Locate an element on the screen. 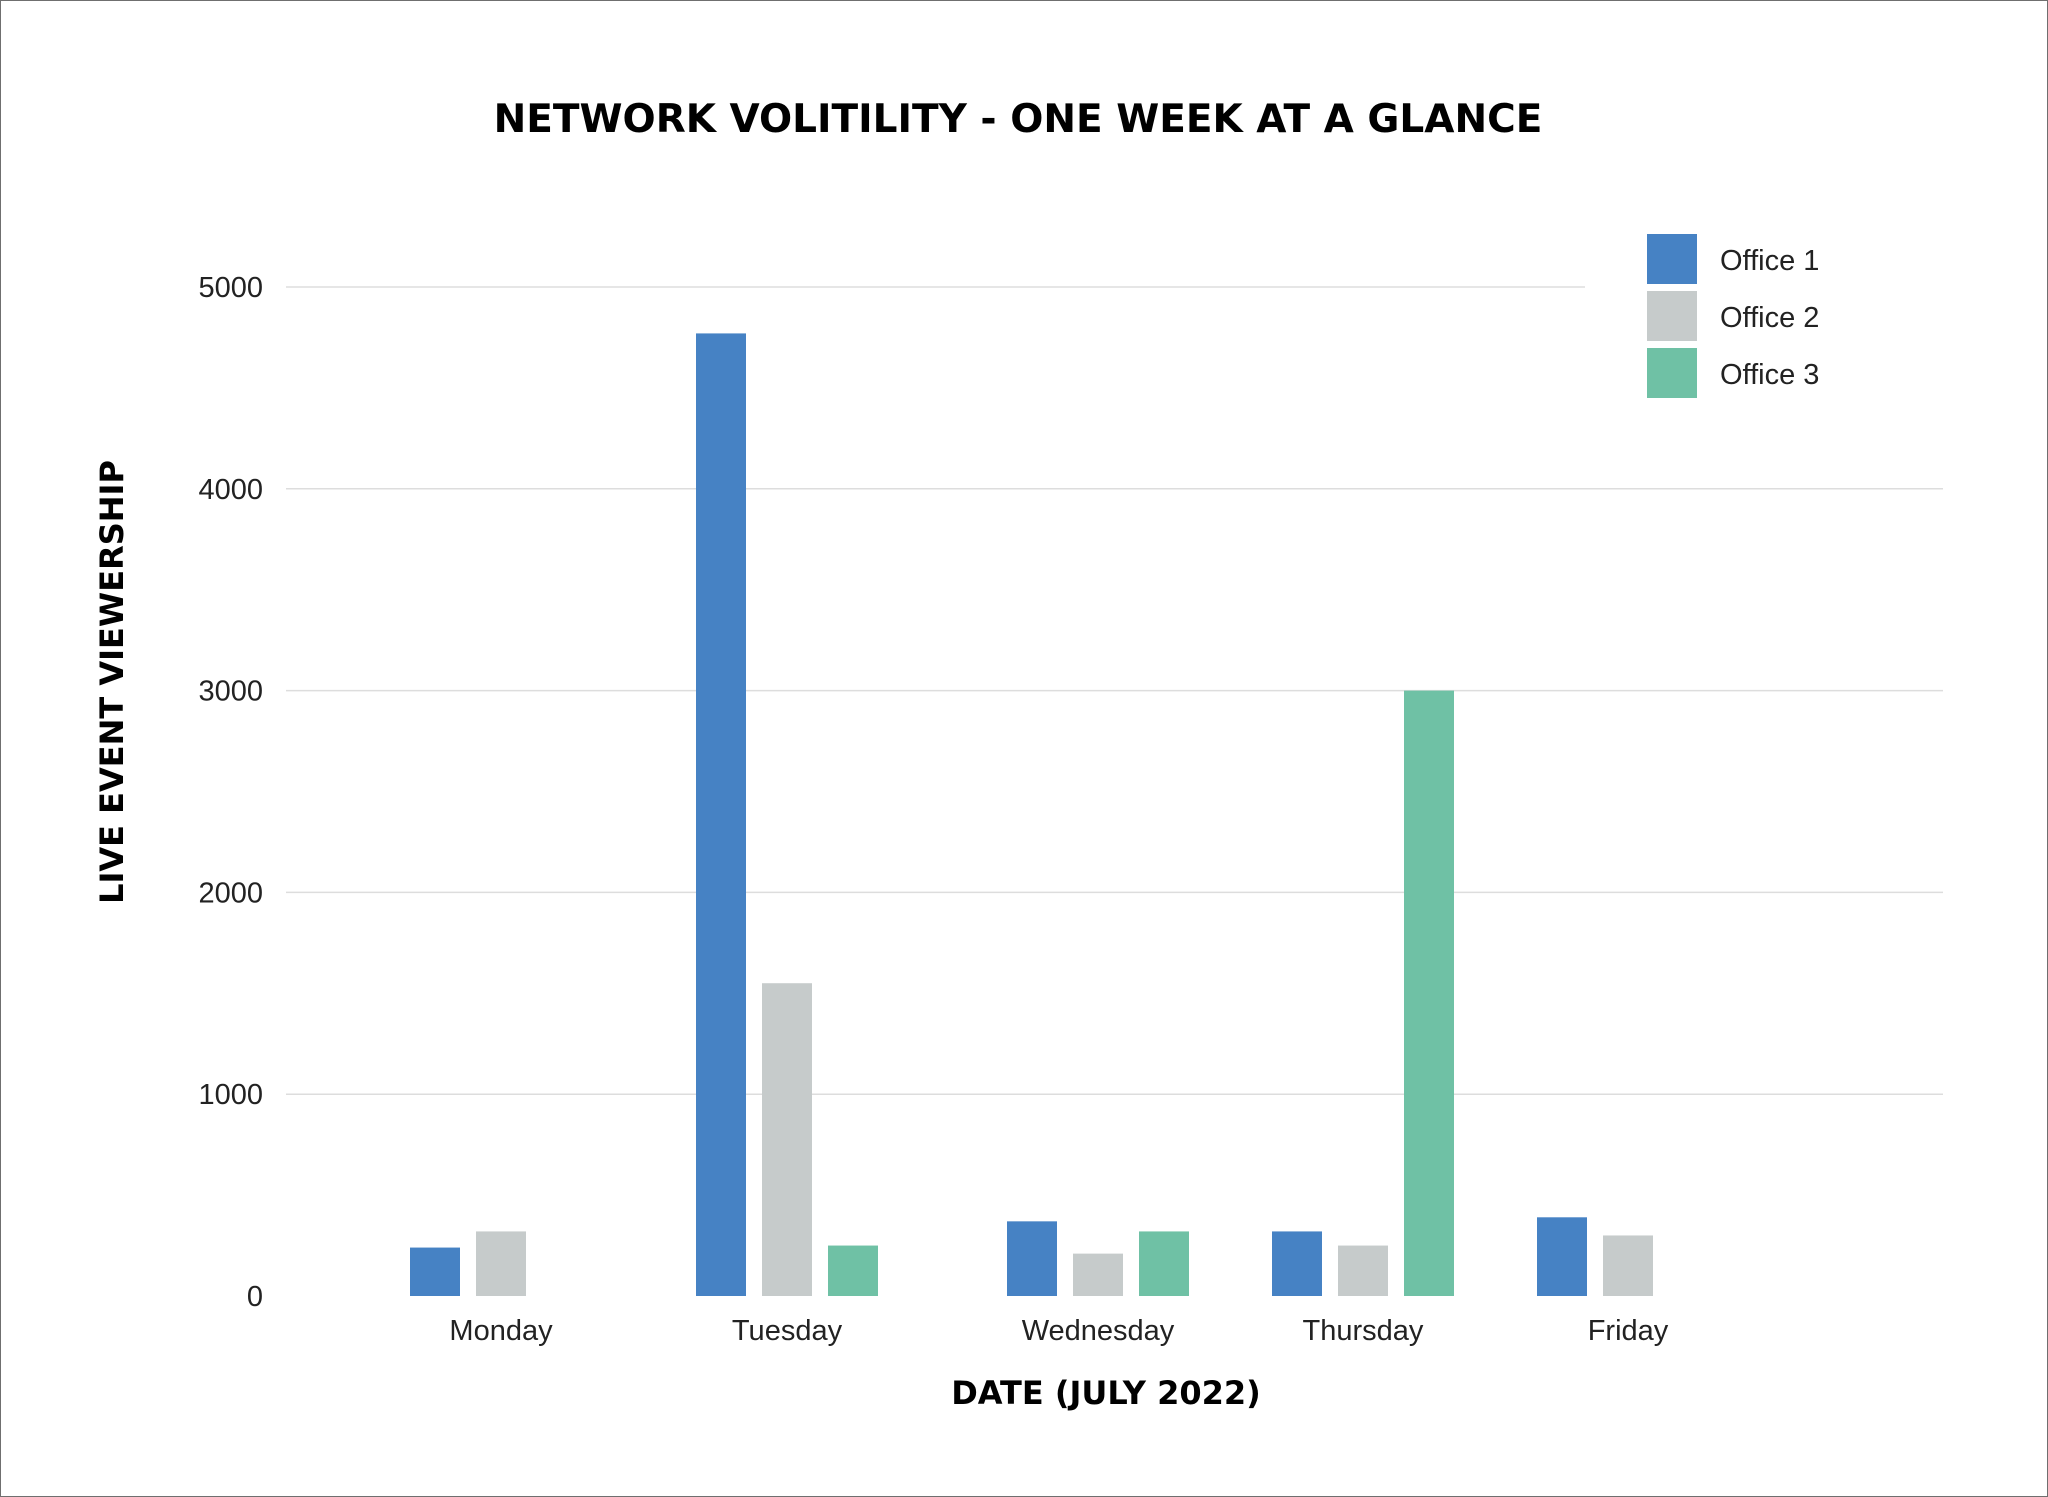 The height and width of the screenshot is (1497, 2048). legend-label: Office 2 is located at coordinates (1769, 318).